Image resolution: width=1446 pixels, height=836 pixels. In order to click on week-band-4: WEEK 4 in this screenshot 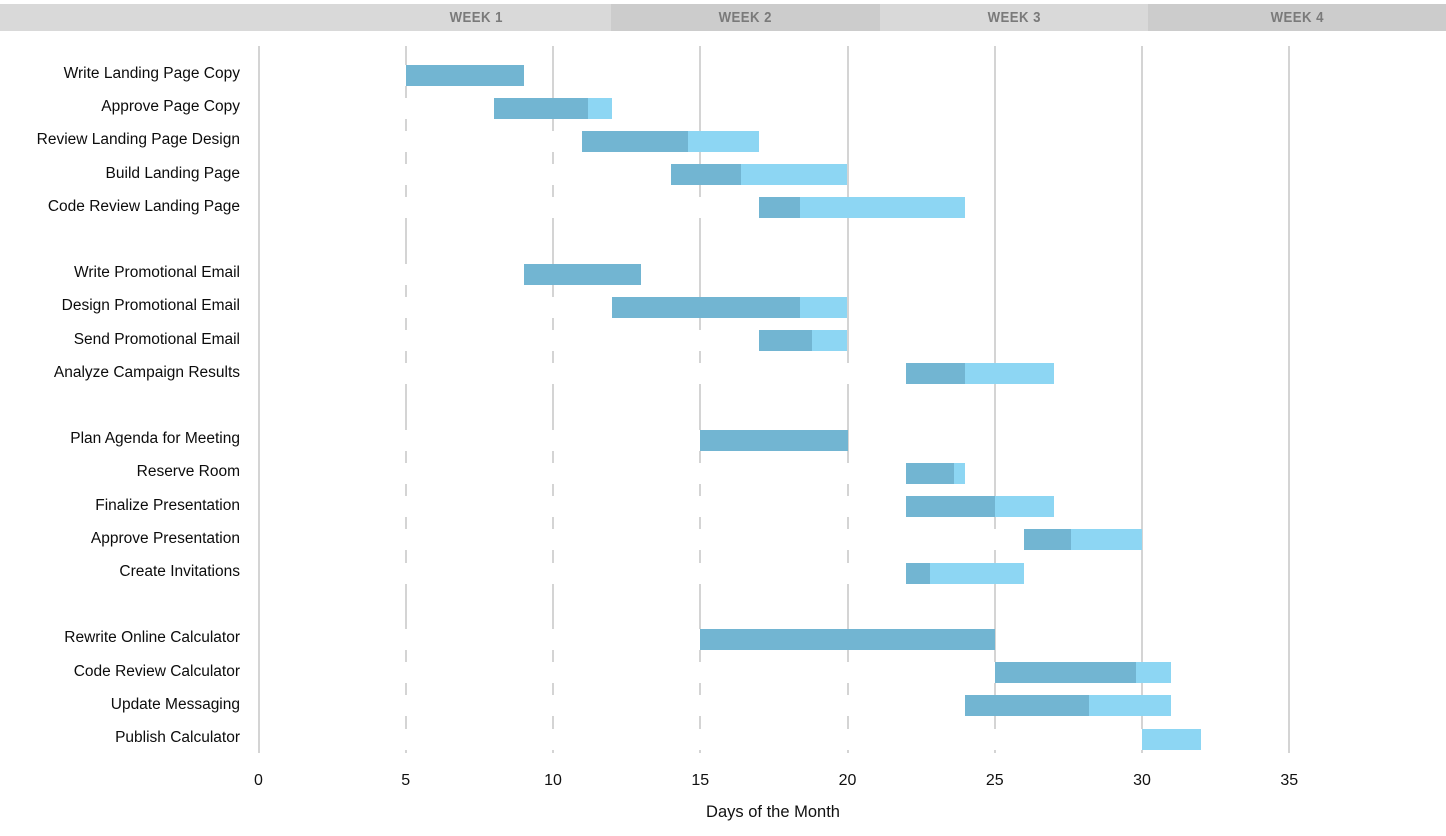, I will do `click(1297, 17)`.